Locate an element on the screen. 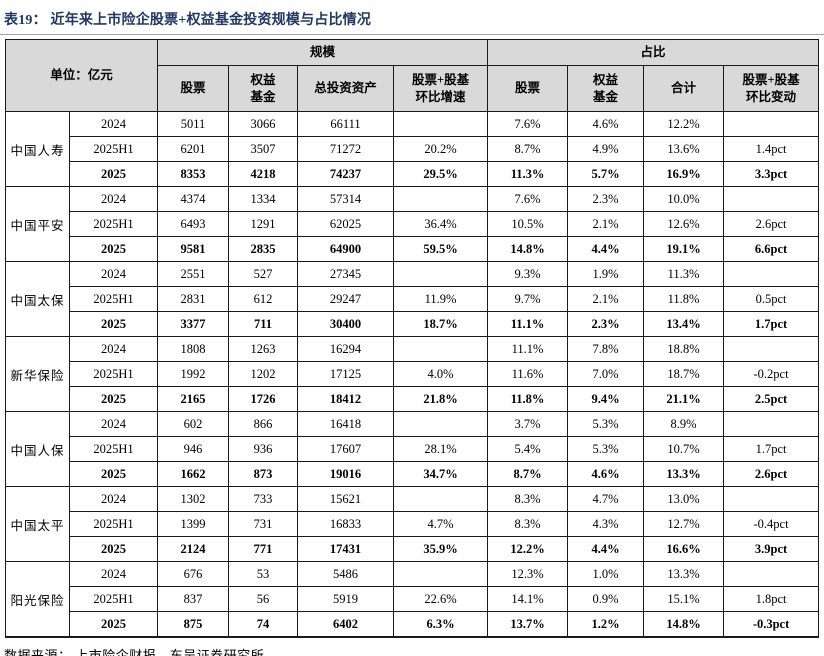  value-cell: 57314 is located at coordinates (346, 199).